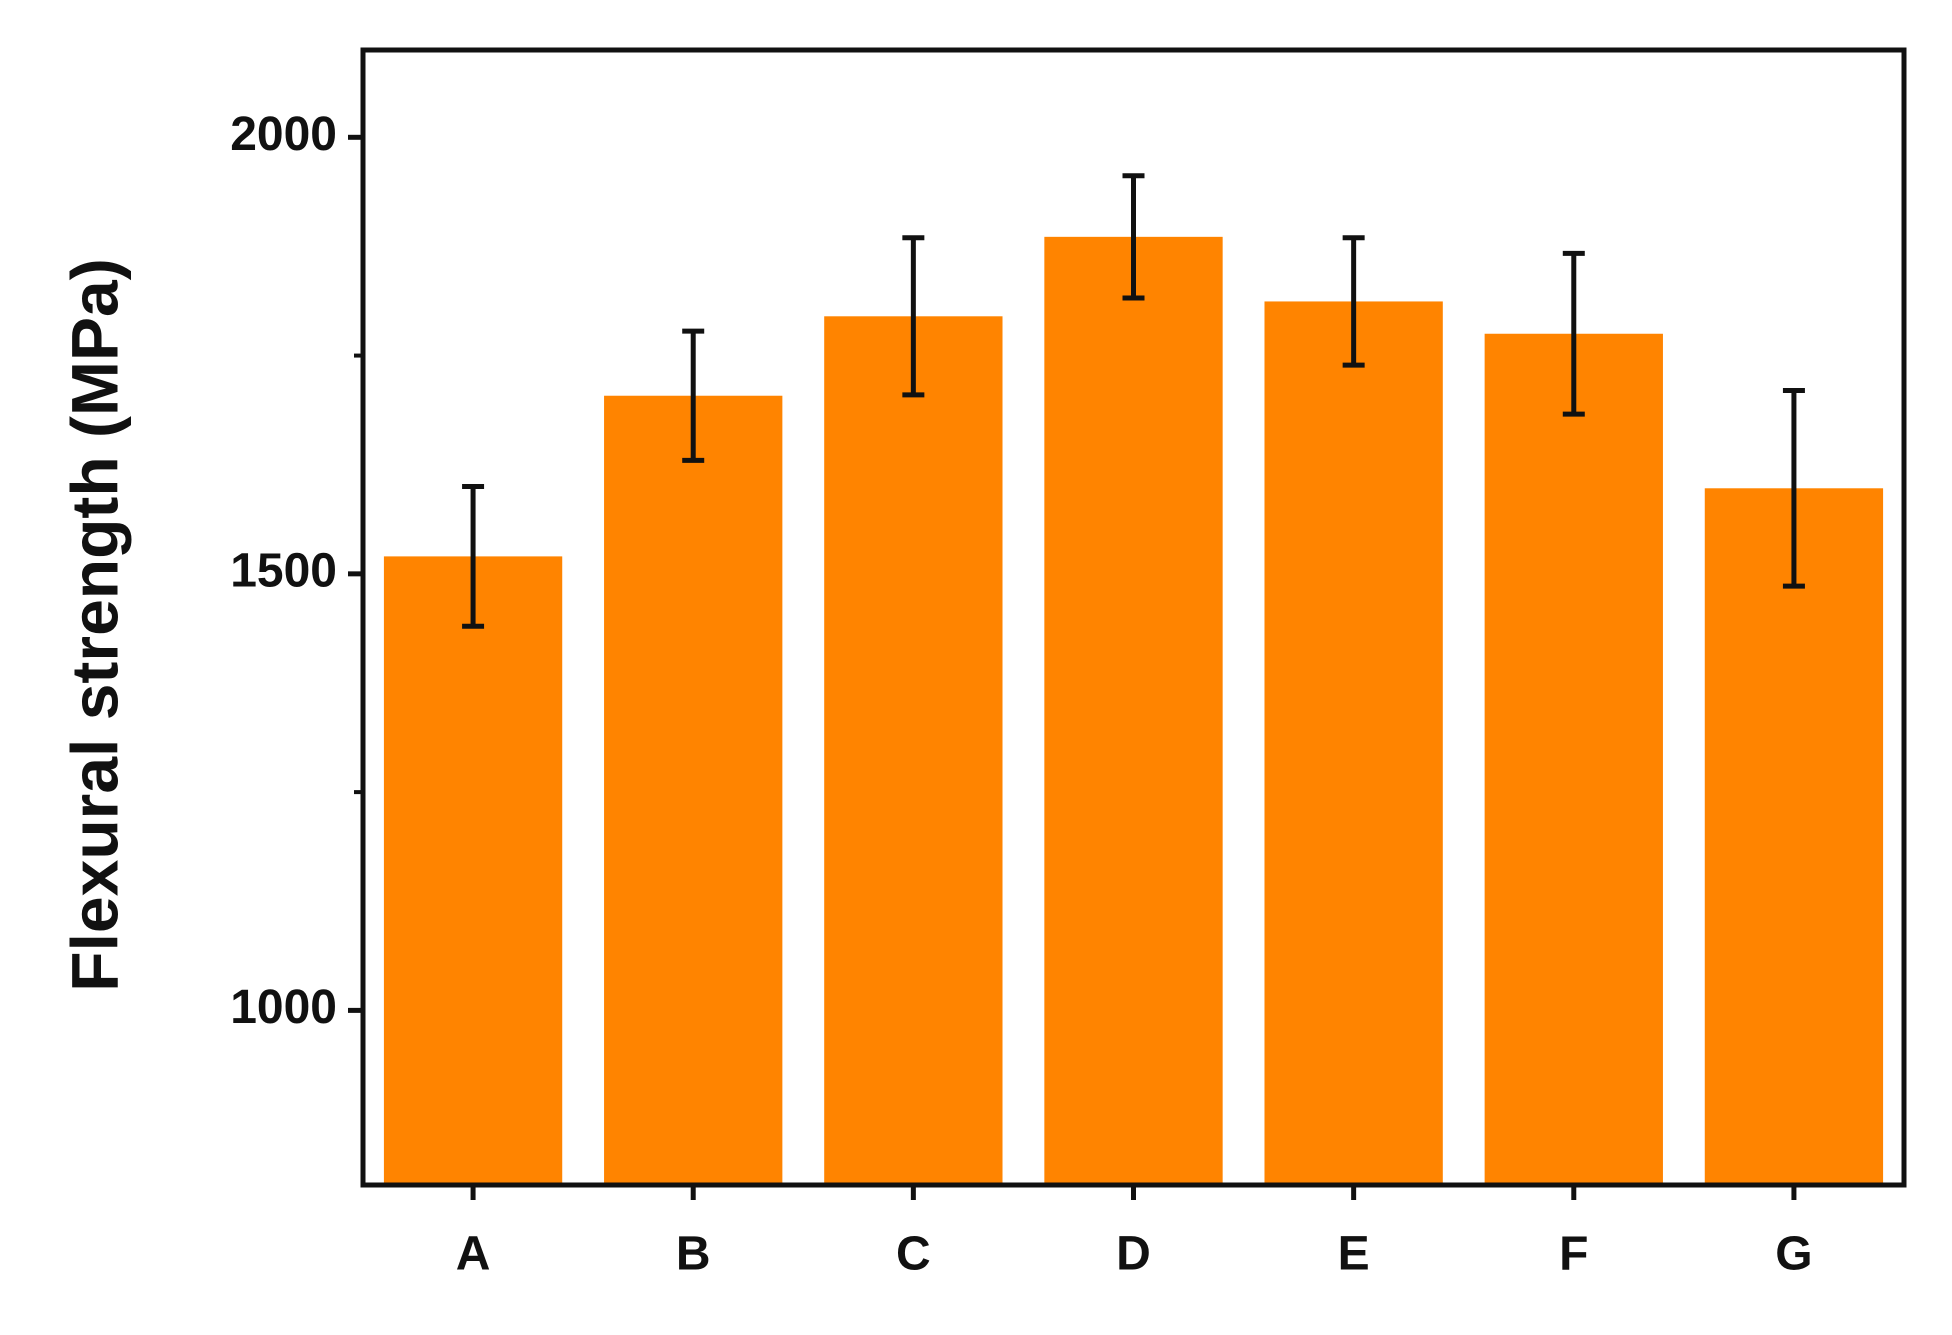 The image size is (1952, 1335). Describe the element at coordinates (693, 1254) in the screenshot. I see `x-tick-label: B` at that location.